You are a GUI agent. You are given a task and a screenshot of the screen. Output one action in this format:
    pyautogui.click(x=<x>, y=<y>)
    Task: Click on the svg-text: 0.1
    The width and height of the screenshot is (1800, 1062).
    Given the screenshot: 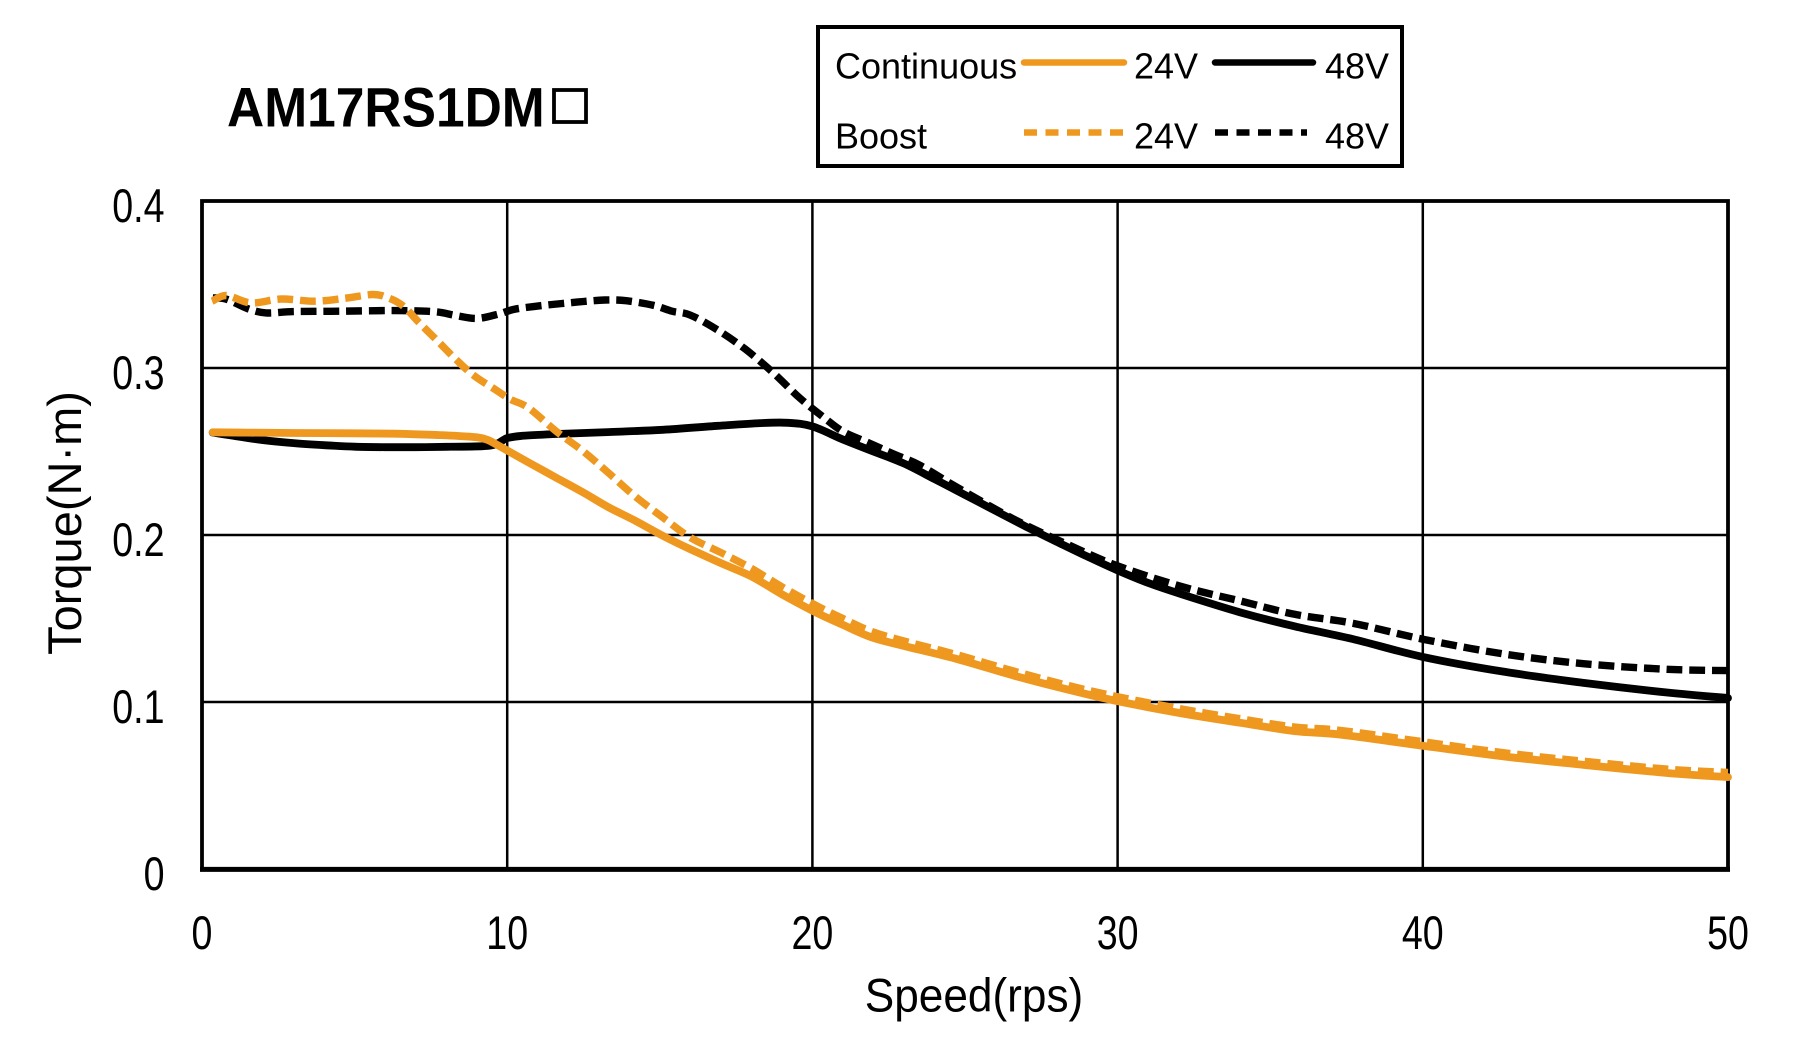 What is the action you would take?
    pyautogui.click(x=138, y=707)
    